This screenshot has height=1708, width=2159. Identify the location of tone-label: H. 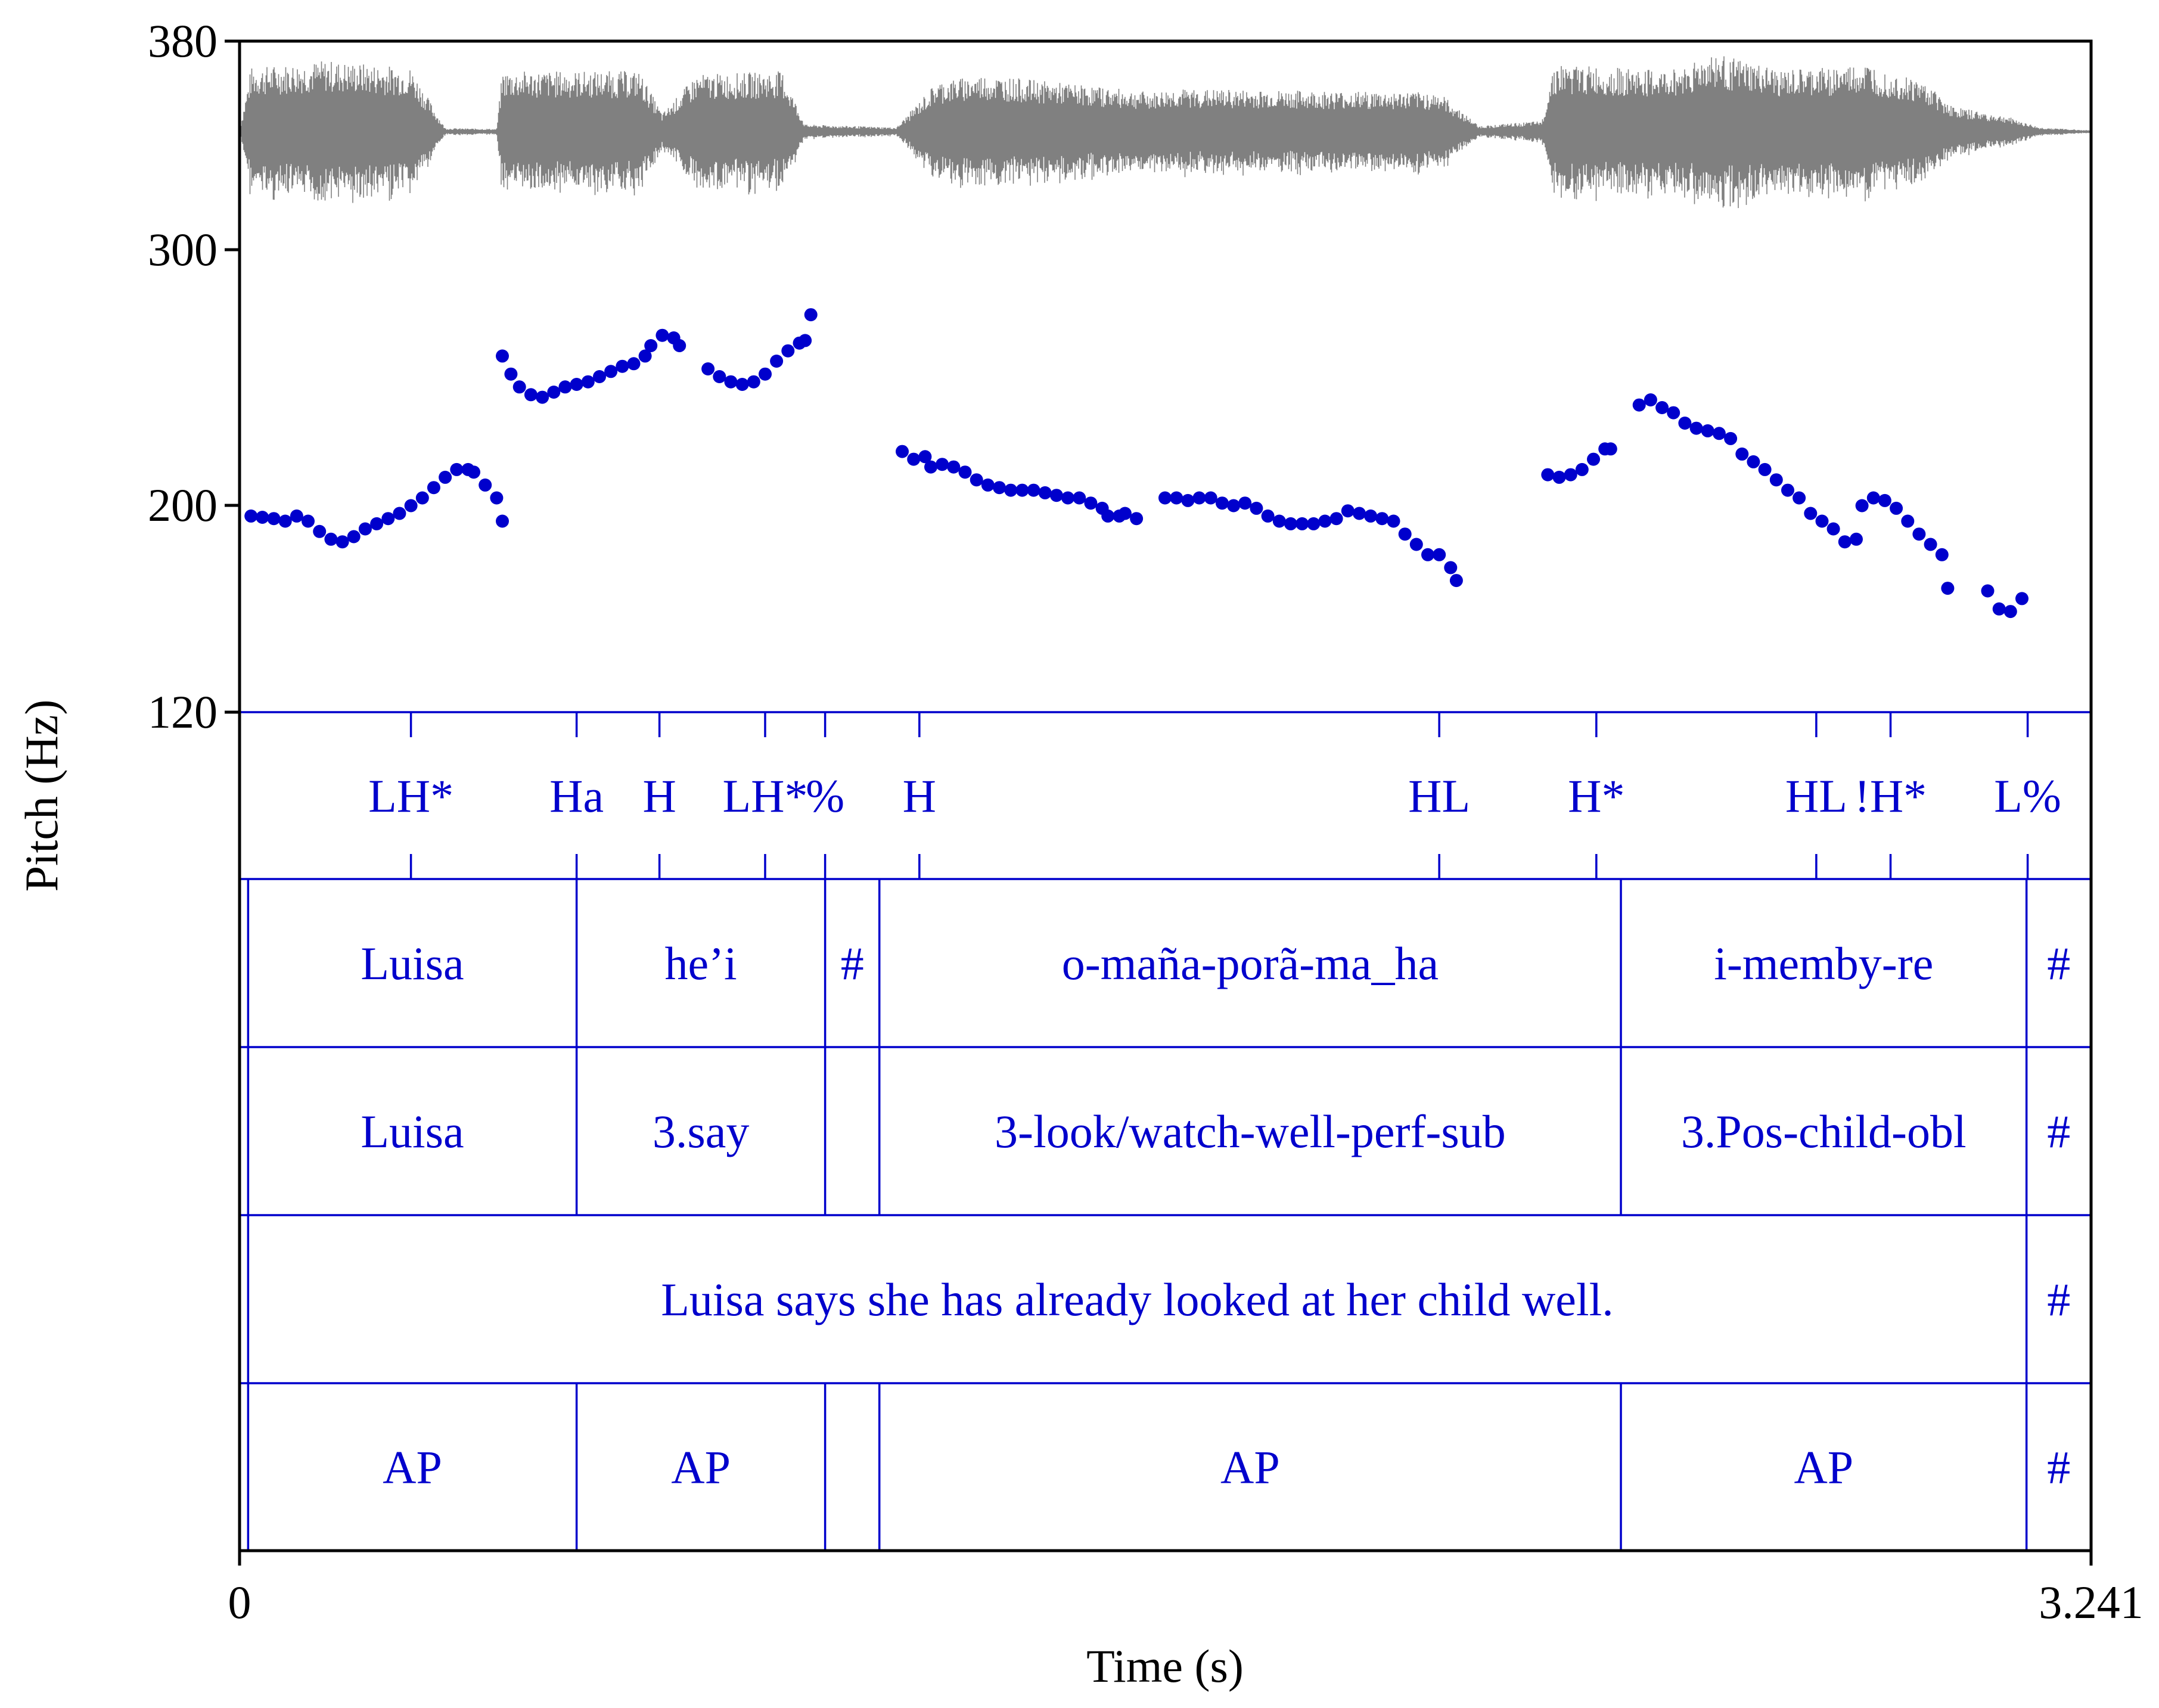
(659, 796).